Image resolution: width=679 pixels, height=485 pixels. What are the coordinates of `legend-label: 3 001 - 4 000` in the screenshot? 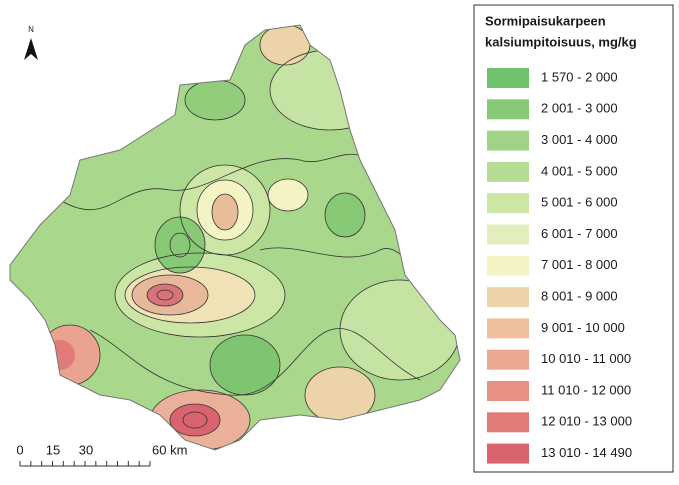 It's located at (579, 139).